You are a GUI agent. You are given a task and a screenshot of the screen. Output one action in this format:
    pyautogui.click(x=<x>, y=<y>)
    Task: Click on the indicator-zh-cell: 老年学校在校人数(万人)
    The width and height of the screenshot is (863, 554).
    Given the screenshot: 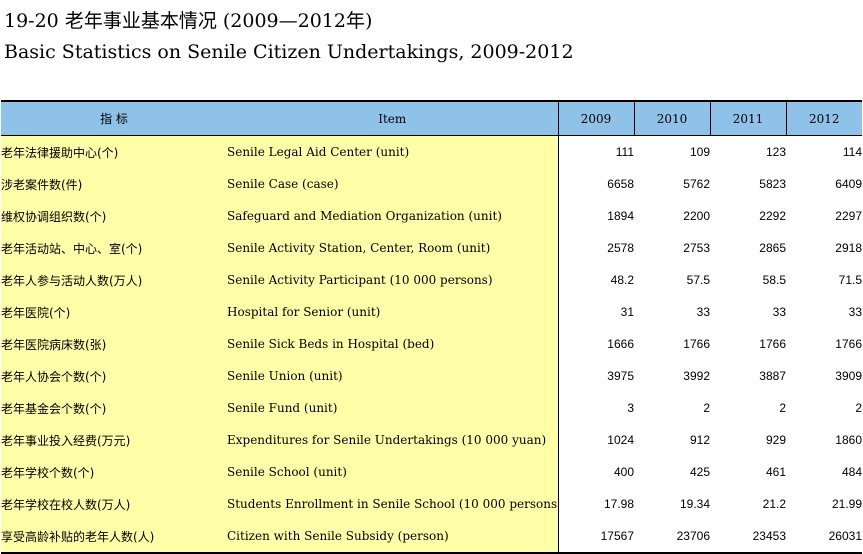 What is the action you would take?
    pyautogui.click(x=114, y=504)
    